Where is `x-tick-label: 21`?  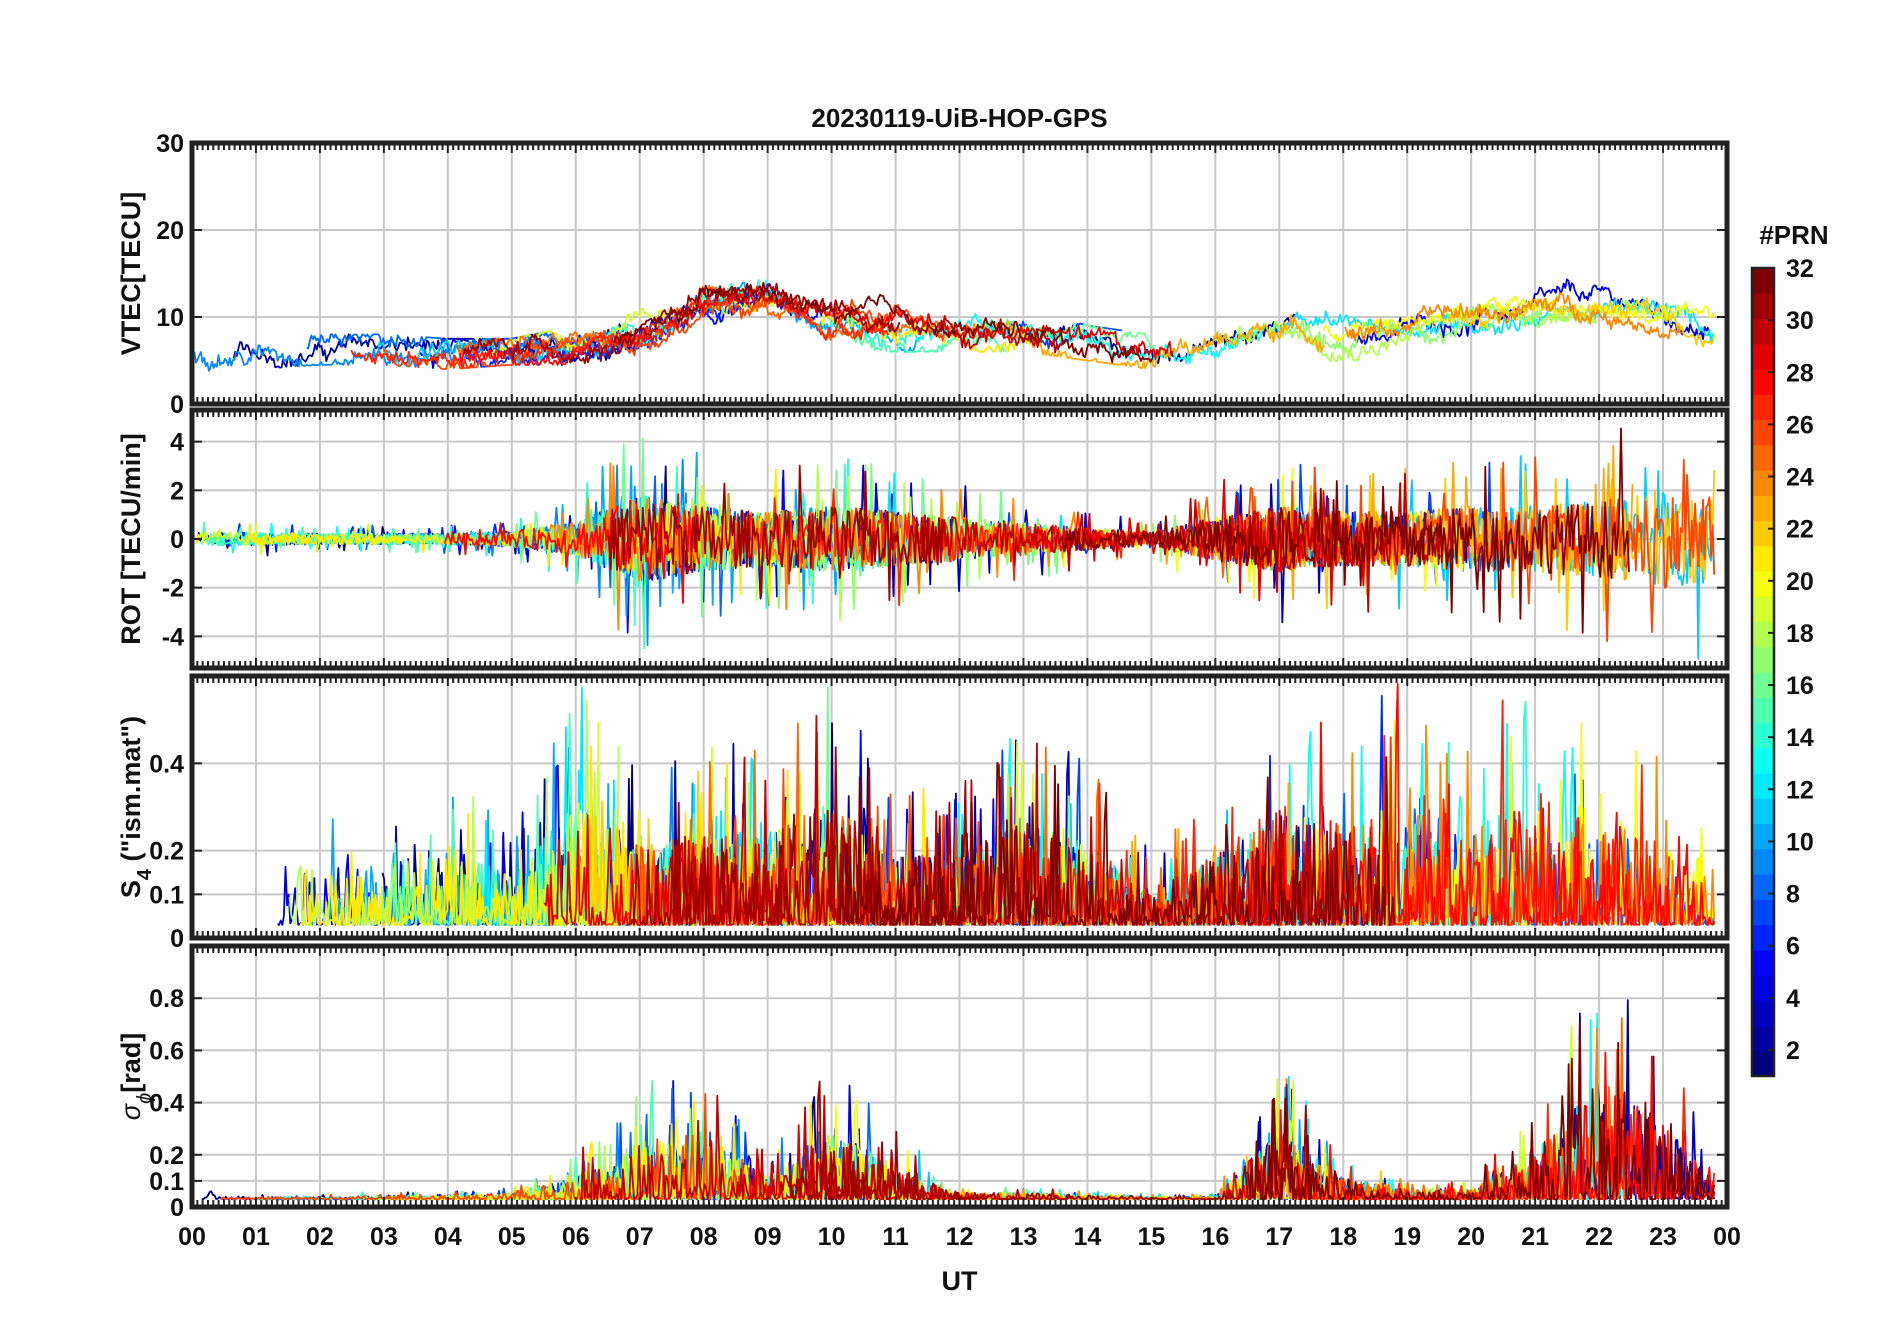
x-tick-label: 21 is located at coordinates (1535, 1237).